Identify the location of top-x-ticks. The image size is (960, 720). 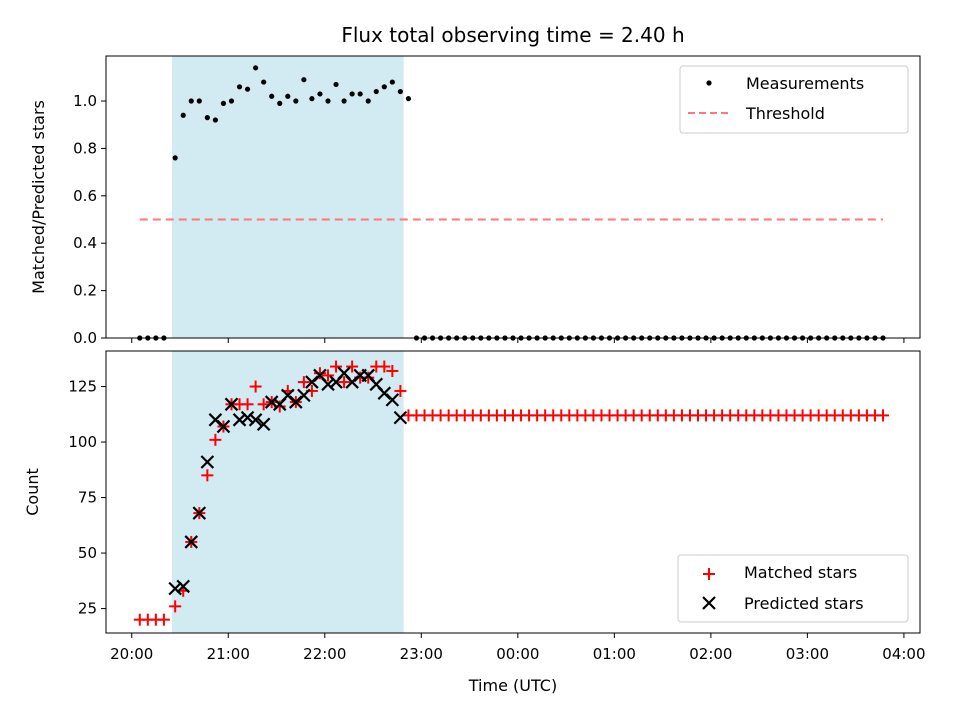
(518, 340).